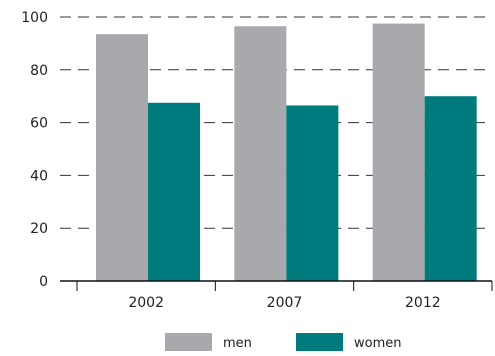 Image resolution: width=495 pixels, height=356 pixels. What do you see at coordinates (188, 342) in the screenshot?
I see `legend-swatch-men` at bounding box center [188, 342].